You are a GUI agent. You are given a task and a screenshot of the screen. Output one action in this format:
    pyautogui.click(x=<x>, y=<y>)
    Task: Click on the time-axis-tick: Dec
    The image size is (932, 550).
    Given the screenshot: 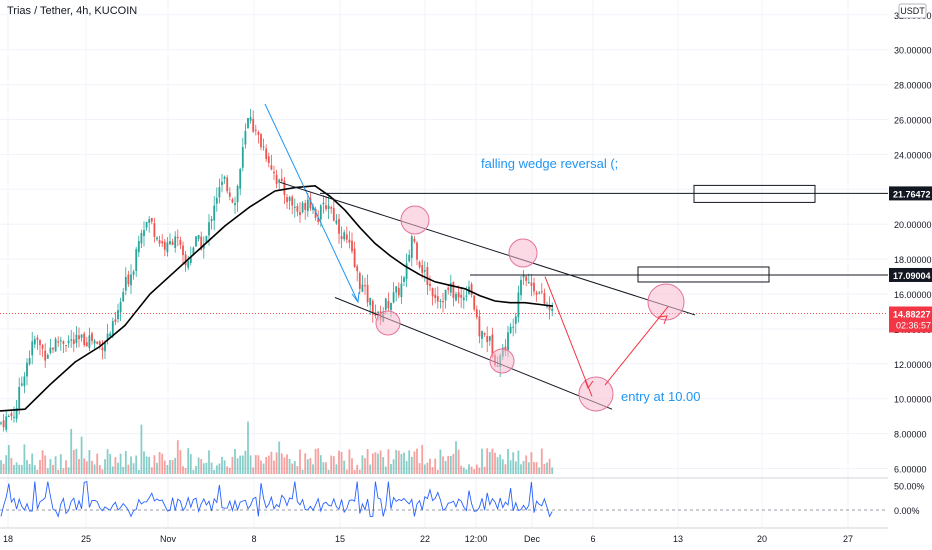 What is the action you would take?
    pyautogui.click(x=532, y=539)
    